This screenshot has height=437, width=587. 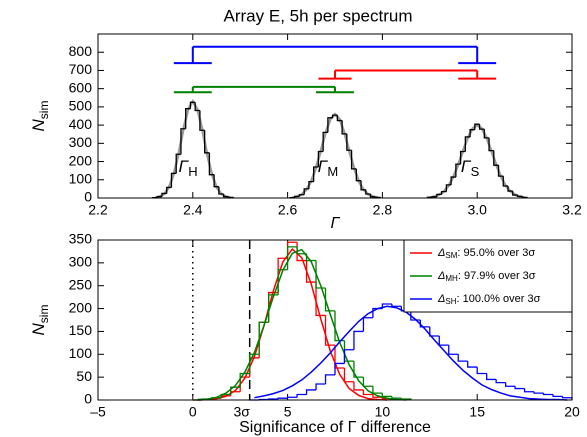 What do you see at coordinates (477, 412) in the screenshot?
I see `x-tick-label: 15` at bounding box center [477, 412].